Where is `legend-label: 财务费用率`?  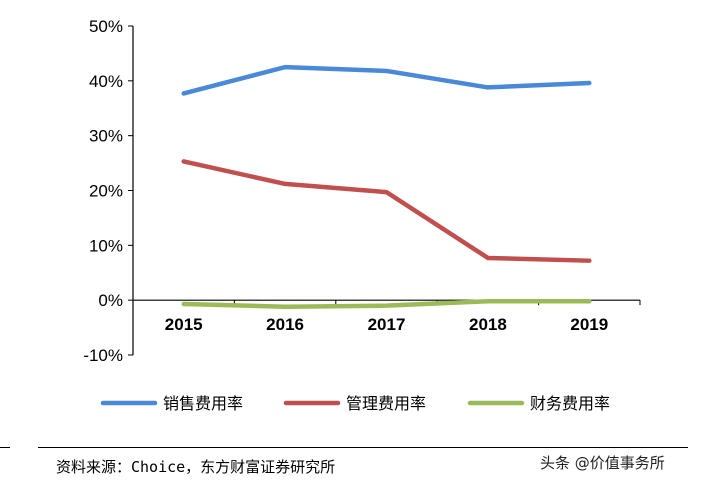 legend-label: 财务费用率 is located at coordinates (570, 403).